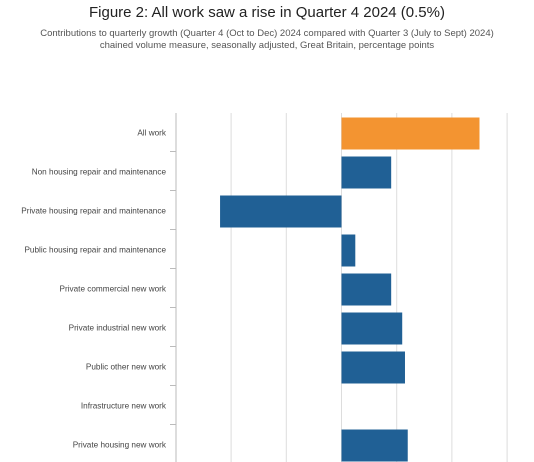  I want to click on category-label: Private commercial new work, so click(113, 289).